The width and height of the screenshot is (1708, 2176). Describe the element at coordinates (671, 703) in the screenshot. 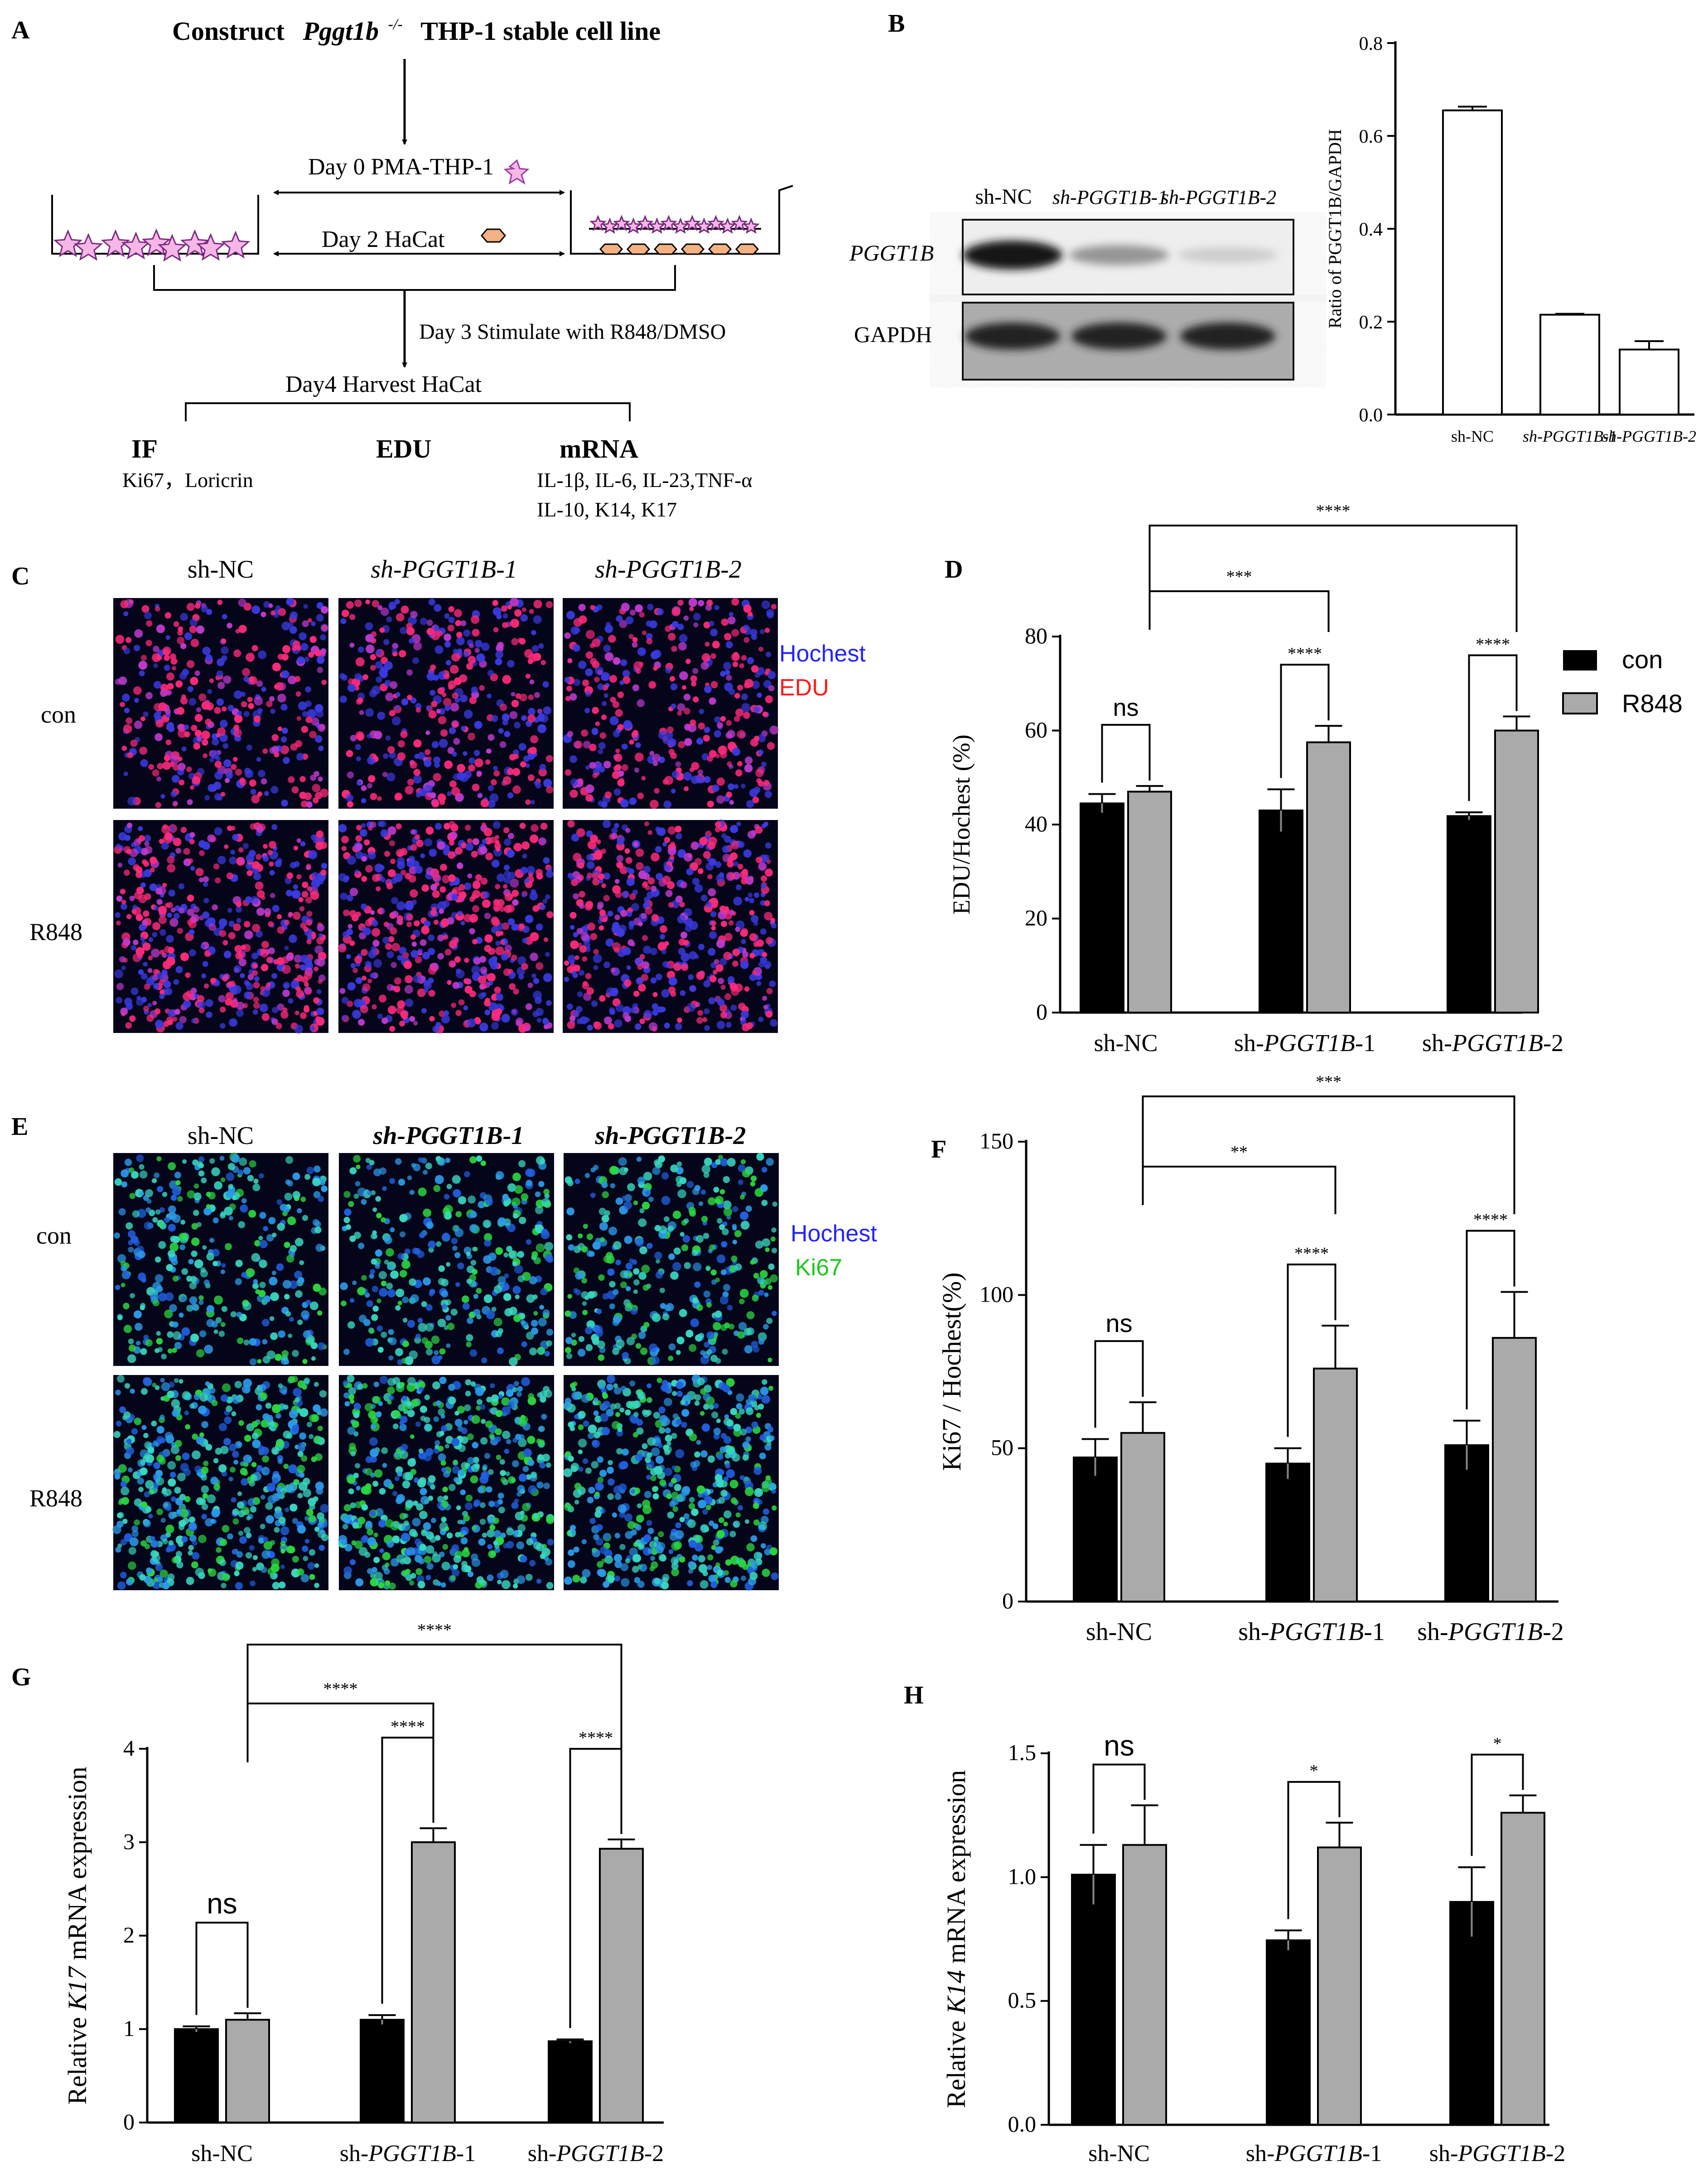

I see `micrograph-tile` at that location.